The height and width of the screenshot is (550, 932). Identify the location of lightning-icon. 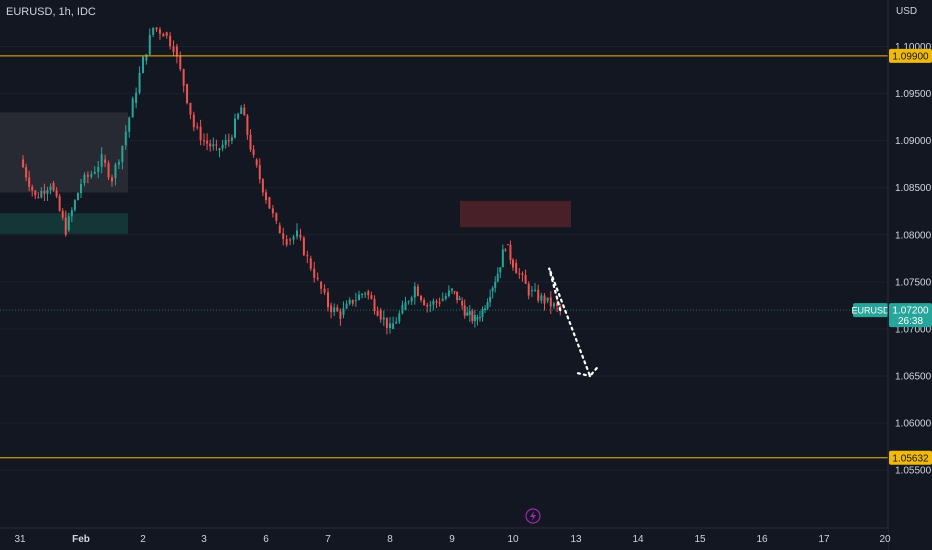
(533, 516).